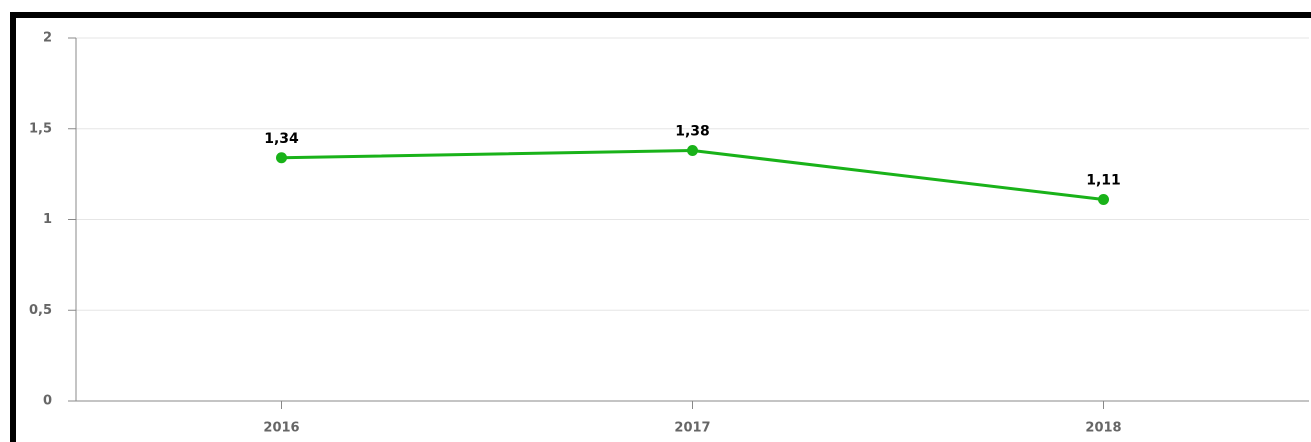 Image resolution: width=1311 pixels, height=442 pixels. What do you see at coordinates (1103, 181) in the screenshot?
I see `value-label: 1,11` at bounding box center [1103, 181].